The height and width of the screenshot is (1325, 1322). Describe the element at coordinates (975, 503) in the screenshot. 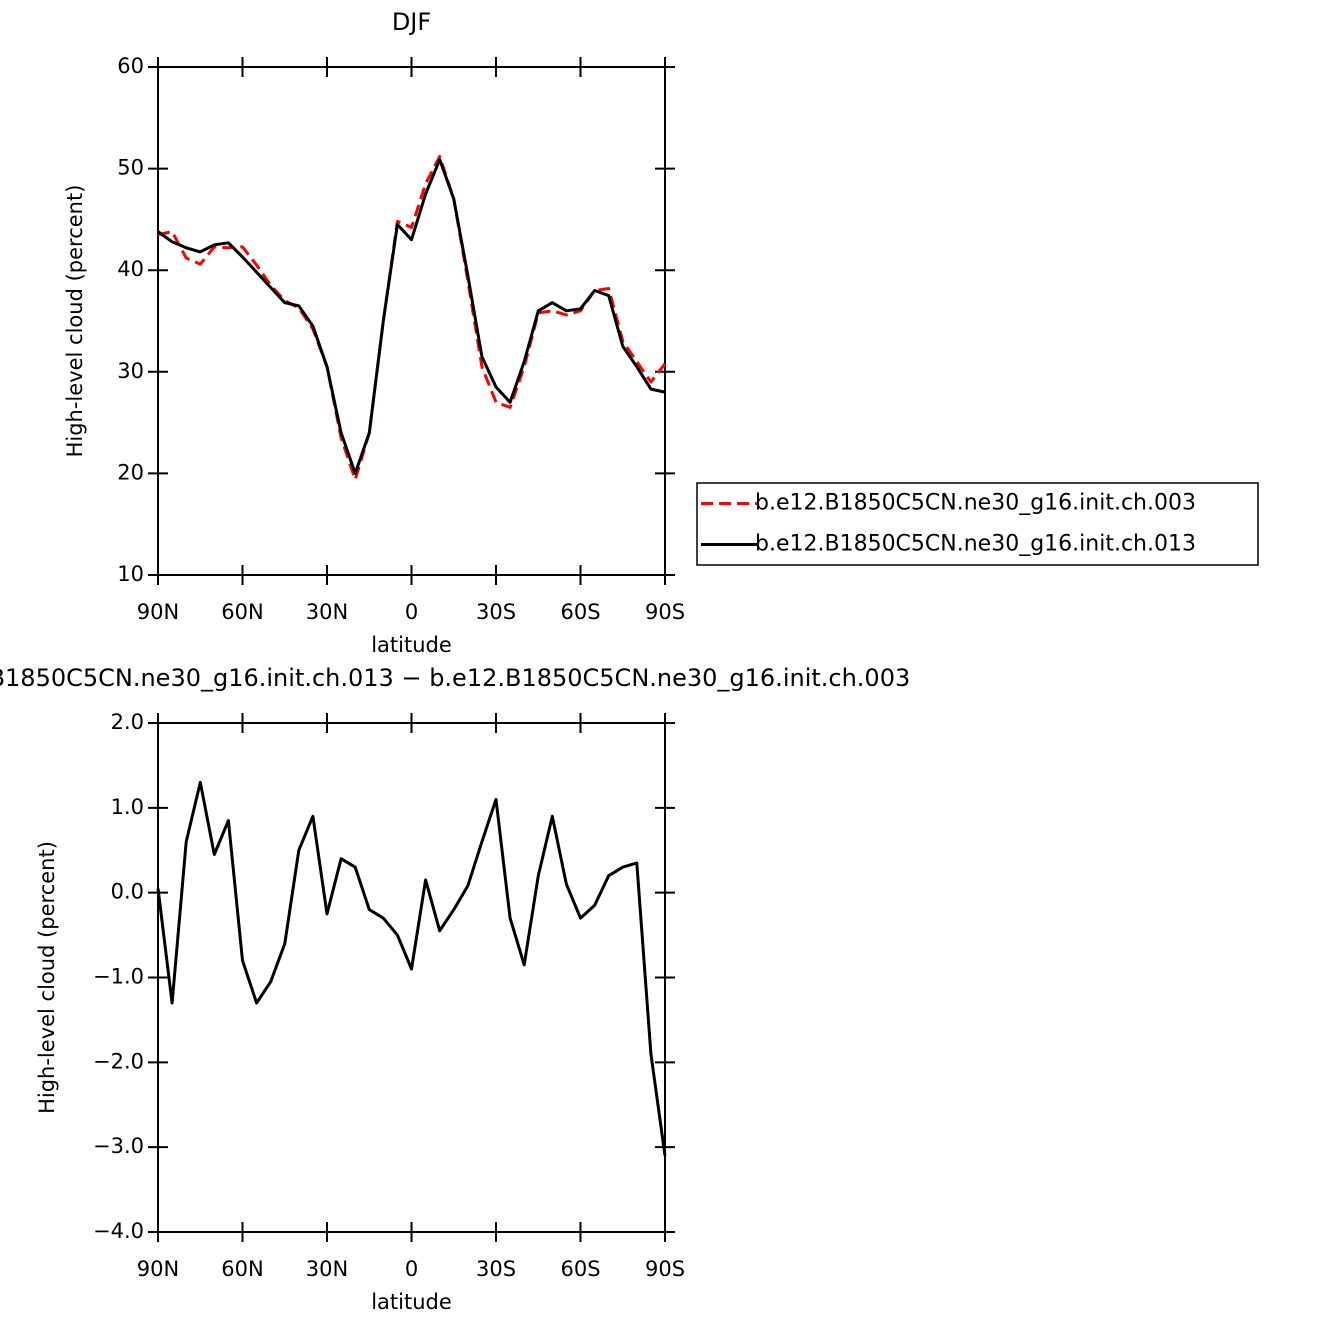

I see `legend-label: b.e12.B1850C5CN.ne30_g16.init.ch.003` at that location.